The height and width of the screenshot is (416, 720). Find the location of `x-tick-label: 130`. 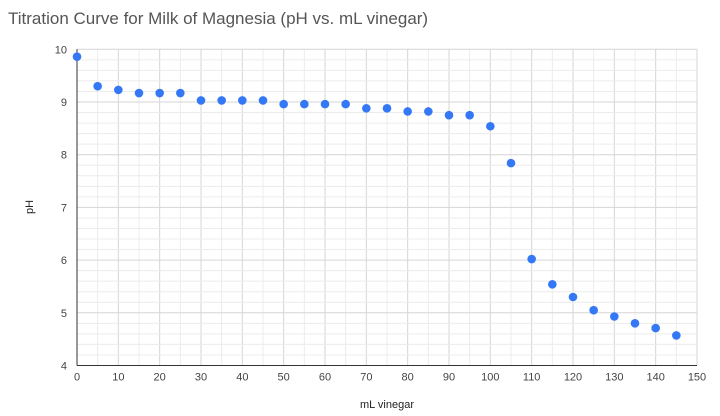

x-tick-label: 130 is located at coordinates (614, 378).